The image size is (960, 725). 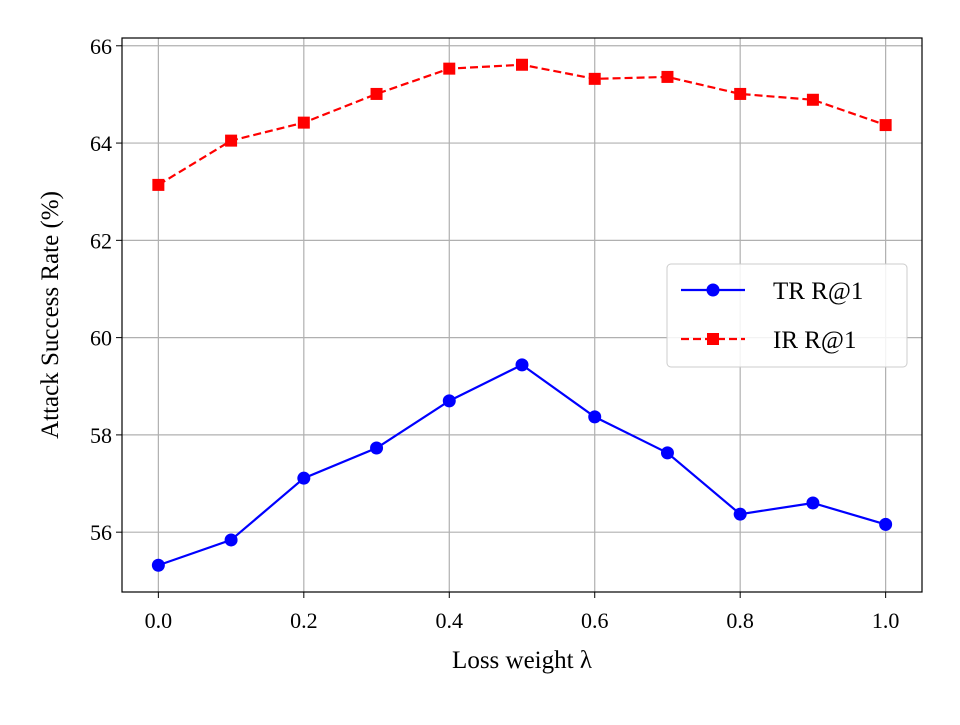 I want to click on x-tick-label: 0.6, so click(x=595, y=620).